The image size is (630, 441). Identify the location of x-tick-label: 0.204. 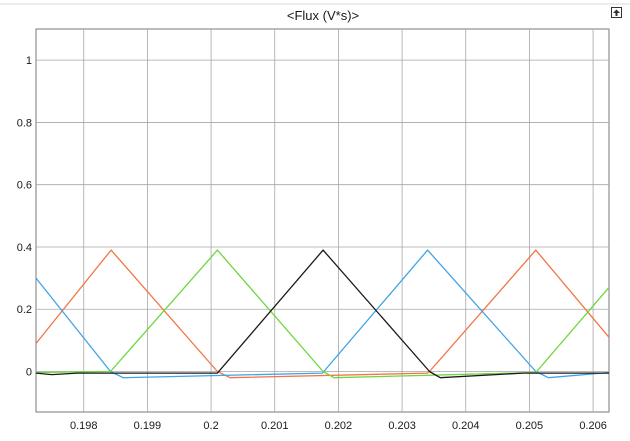
(466, 426).